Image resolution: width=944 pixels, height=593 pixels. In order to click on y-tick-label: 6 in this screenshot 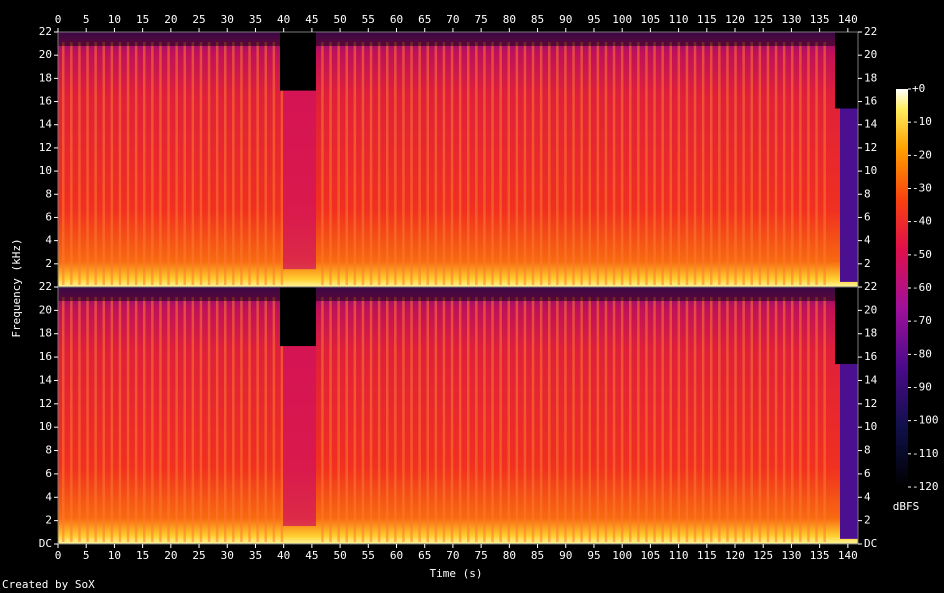, I will do `click(867, 473)`.